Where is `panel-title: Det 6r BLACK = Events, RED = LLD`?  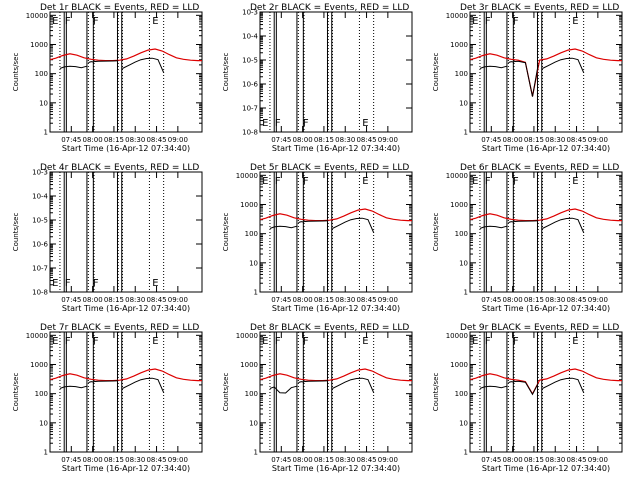 panel-title: Det 6r BLACK = Events, RED = LLD is located at coordinates (539, 168).